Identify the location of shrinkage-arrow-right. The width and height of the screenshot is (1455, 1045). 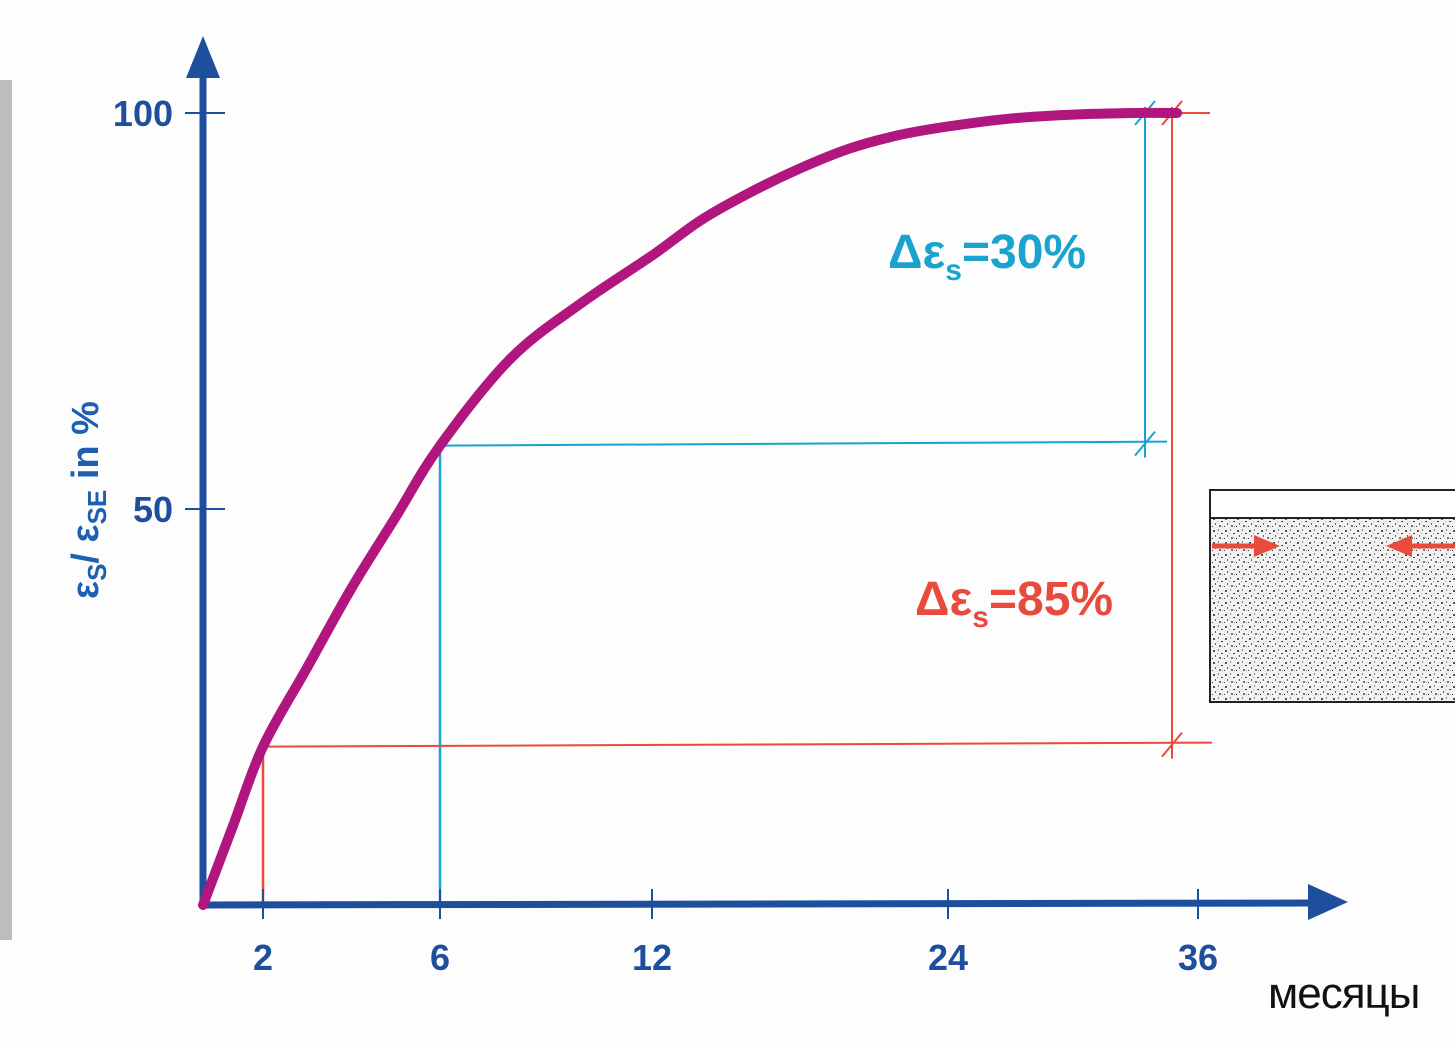
(1420, 546).